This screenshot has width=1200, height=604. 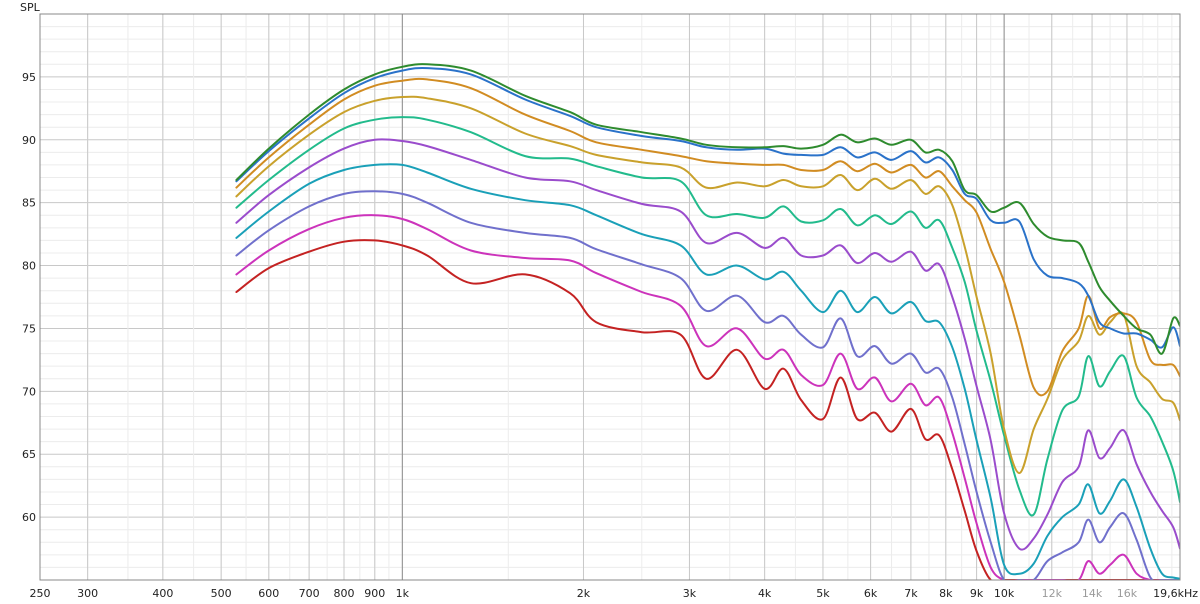 What do you see at coordinates (1175, 593) in the screenshot?
I see `x-tick-label: 19,6kHz` at bounding box center [1175, 593].